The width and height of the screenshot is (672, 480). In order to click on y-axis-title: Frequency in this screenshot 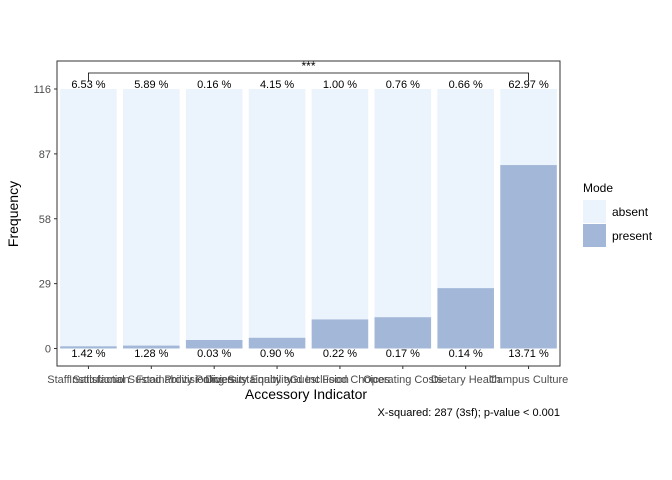, I will do `click(13, 214)`.